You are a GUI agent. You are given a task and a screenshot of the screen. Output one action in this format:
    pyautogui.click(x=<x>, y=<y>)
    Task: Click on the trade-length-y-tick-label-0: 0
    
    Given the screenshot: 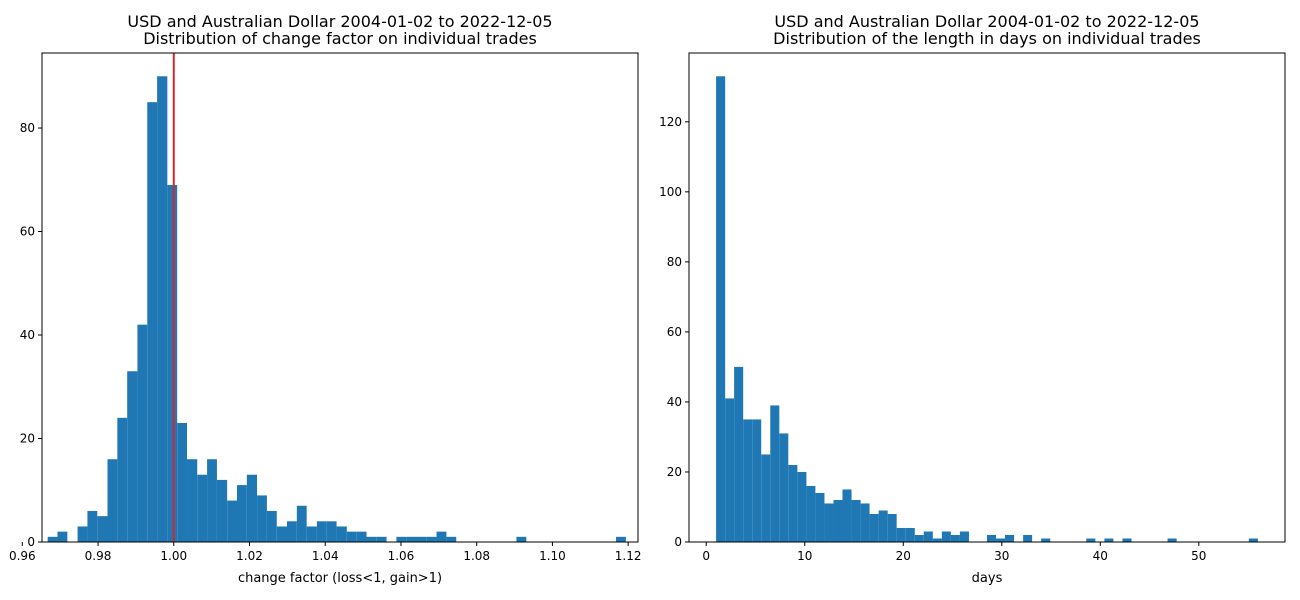 What is the action you would take?
    pyautogui.click(x=678, y=542)
    